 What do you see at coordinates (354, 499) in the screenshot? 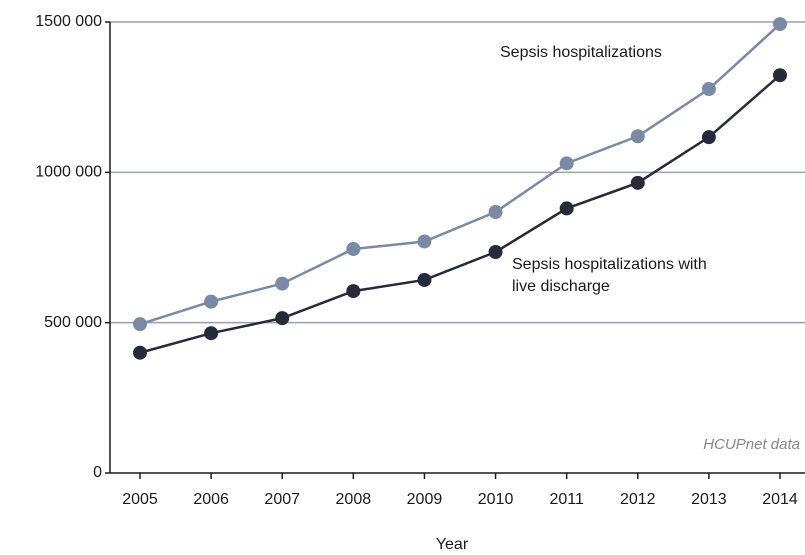
I see `x-tick-label: 2008` at bounding box center [354, 499].